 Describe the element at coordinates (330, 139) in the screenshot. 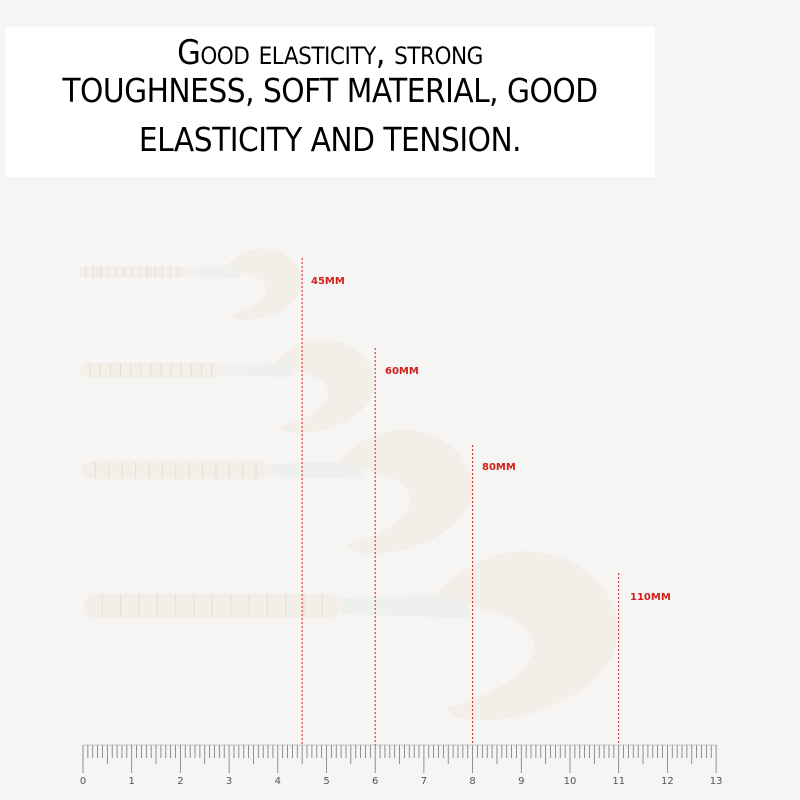

I see `headline-line-3: ELASTICITY AND TENSION.` at that location.